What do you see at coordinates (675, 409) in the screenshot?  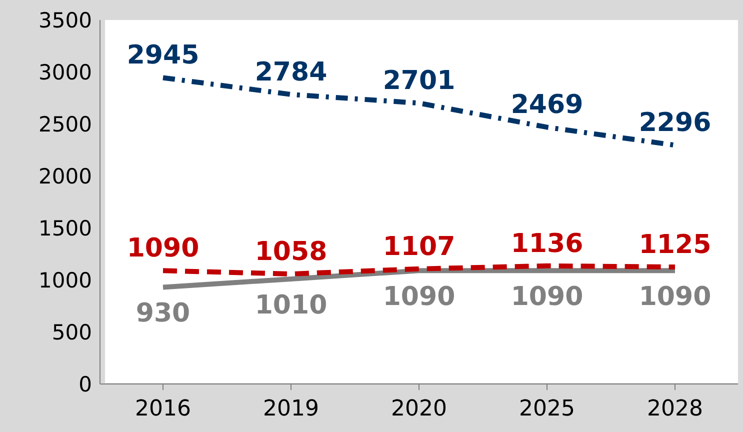 I see `x-tick-label: 2028` at bounding box center [675, 409].